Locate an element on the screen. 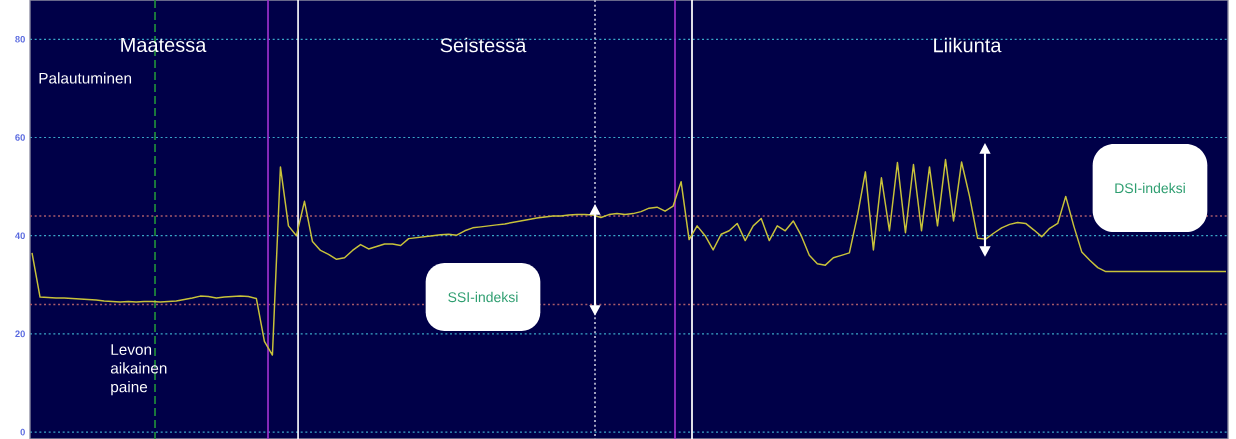  annotation: Liikunta is located at coordinates (968, 45).